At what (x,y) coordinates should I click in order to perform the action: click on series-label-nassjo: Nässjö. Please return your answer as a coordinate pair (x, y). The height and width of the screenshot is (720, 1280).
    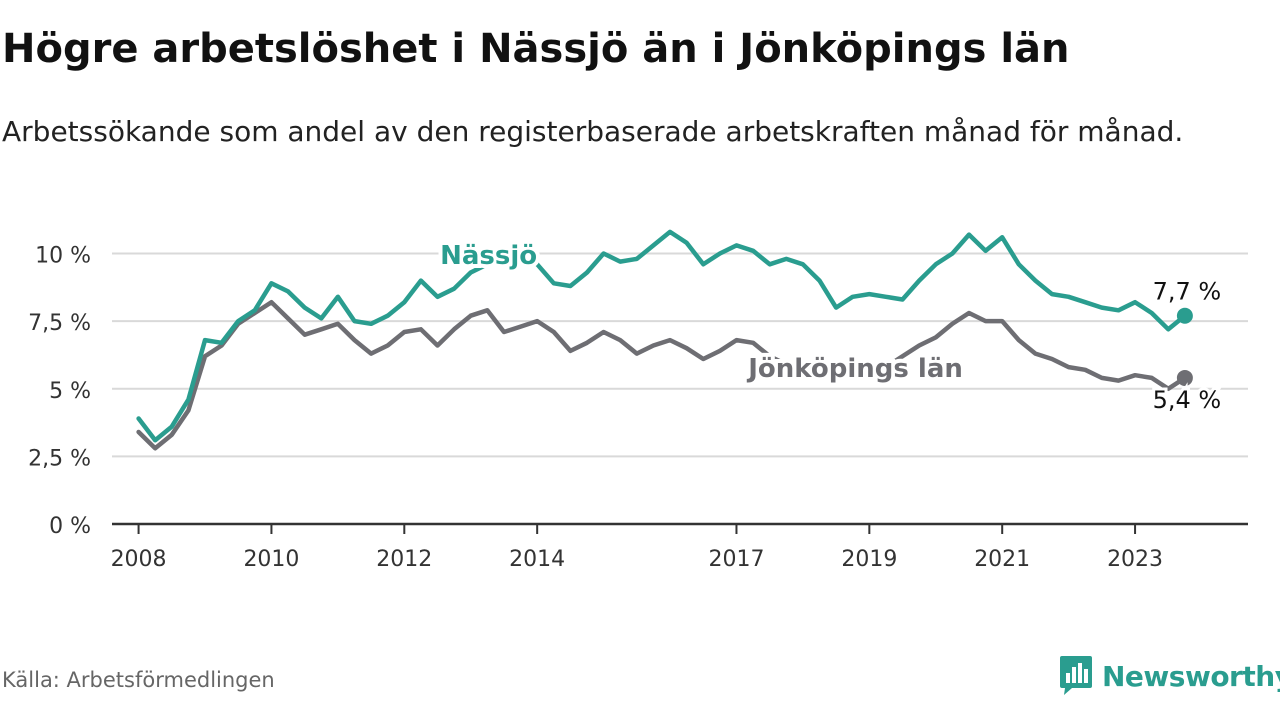
    Looking at the image, I should click on (488, 256).